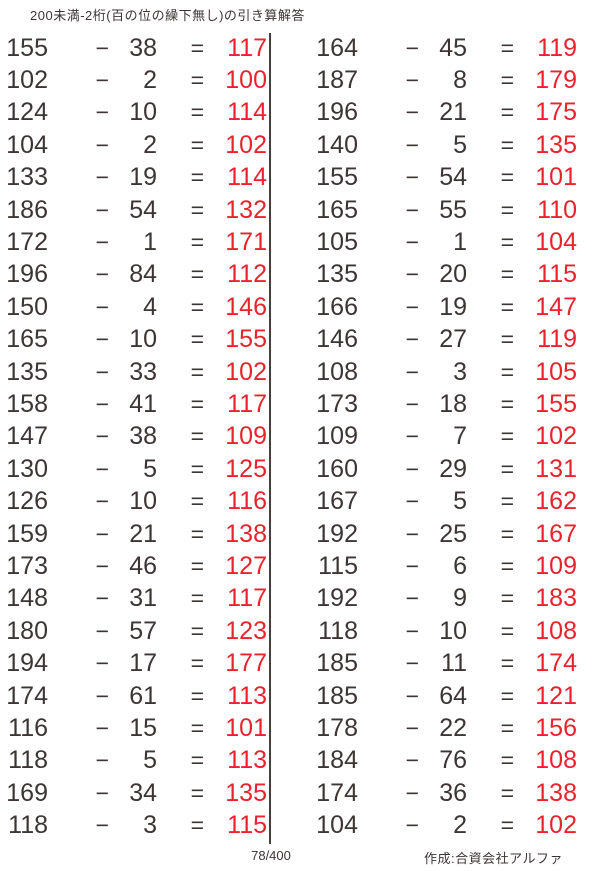 The image size is (600, 871). I want to click on equation-row: 196 −21 = 175, so click(455, 113).